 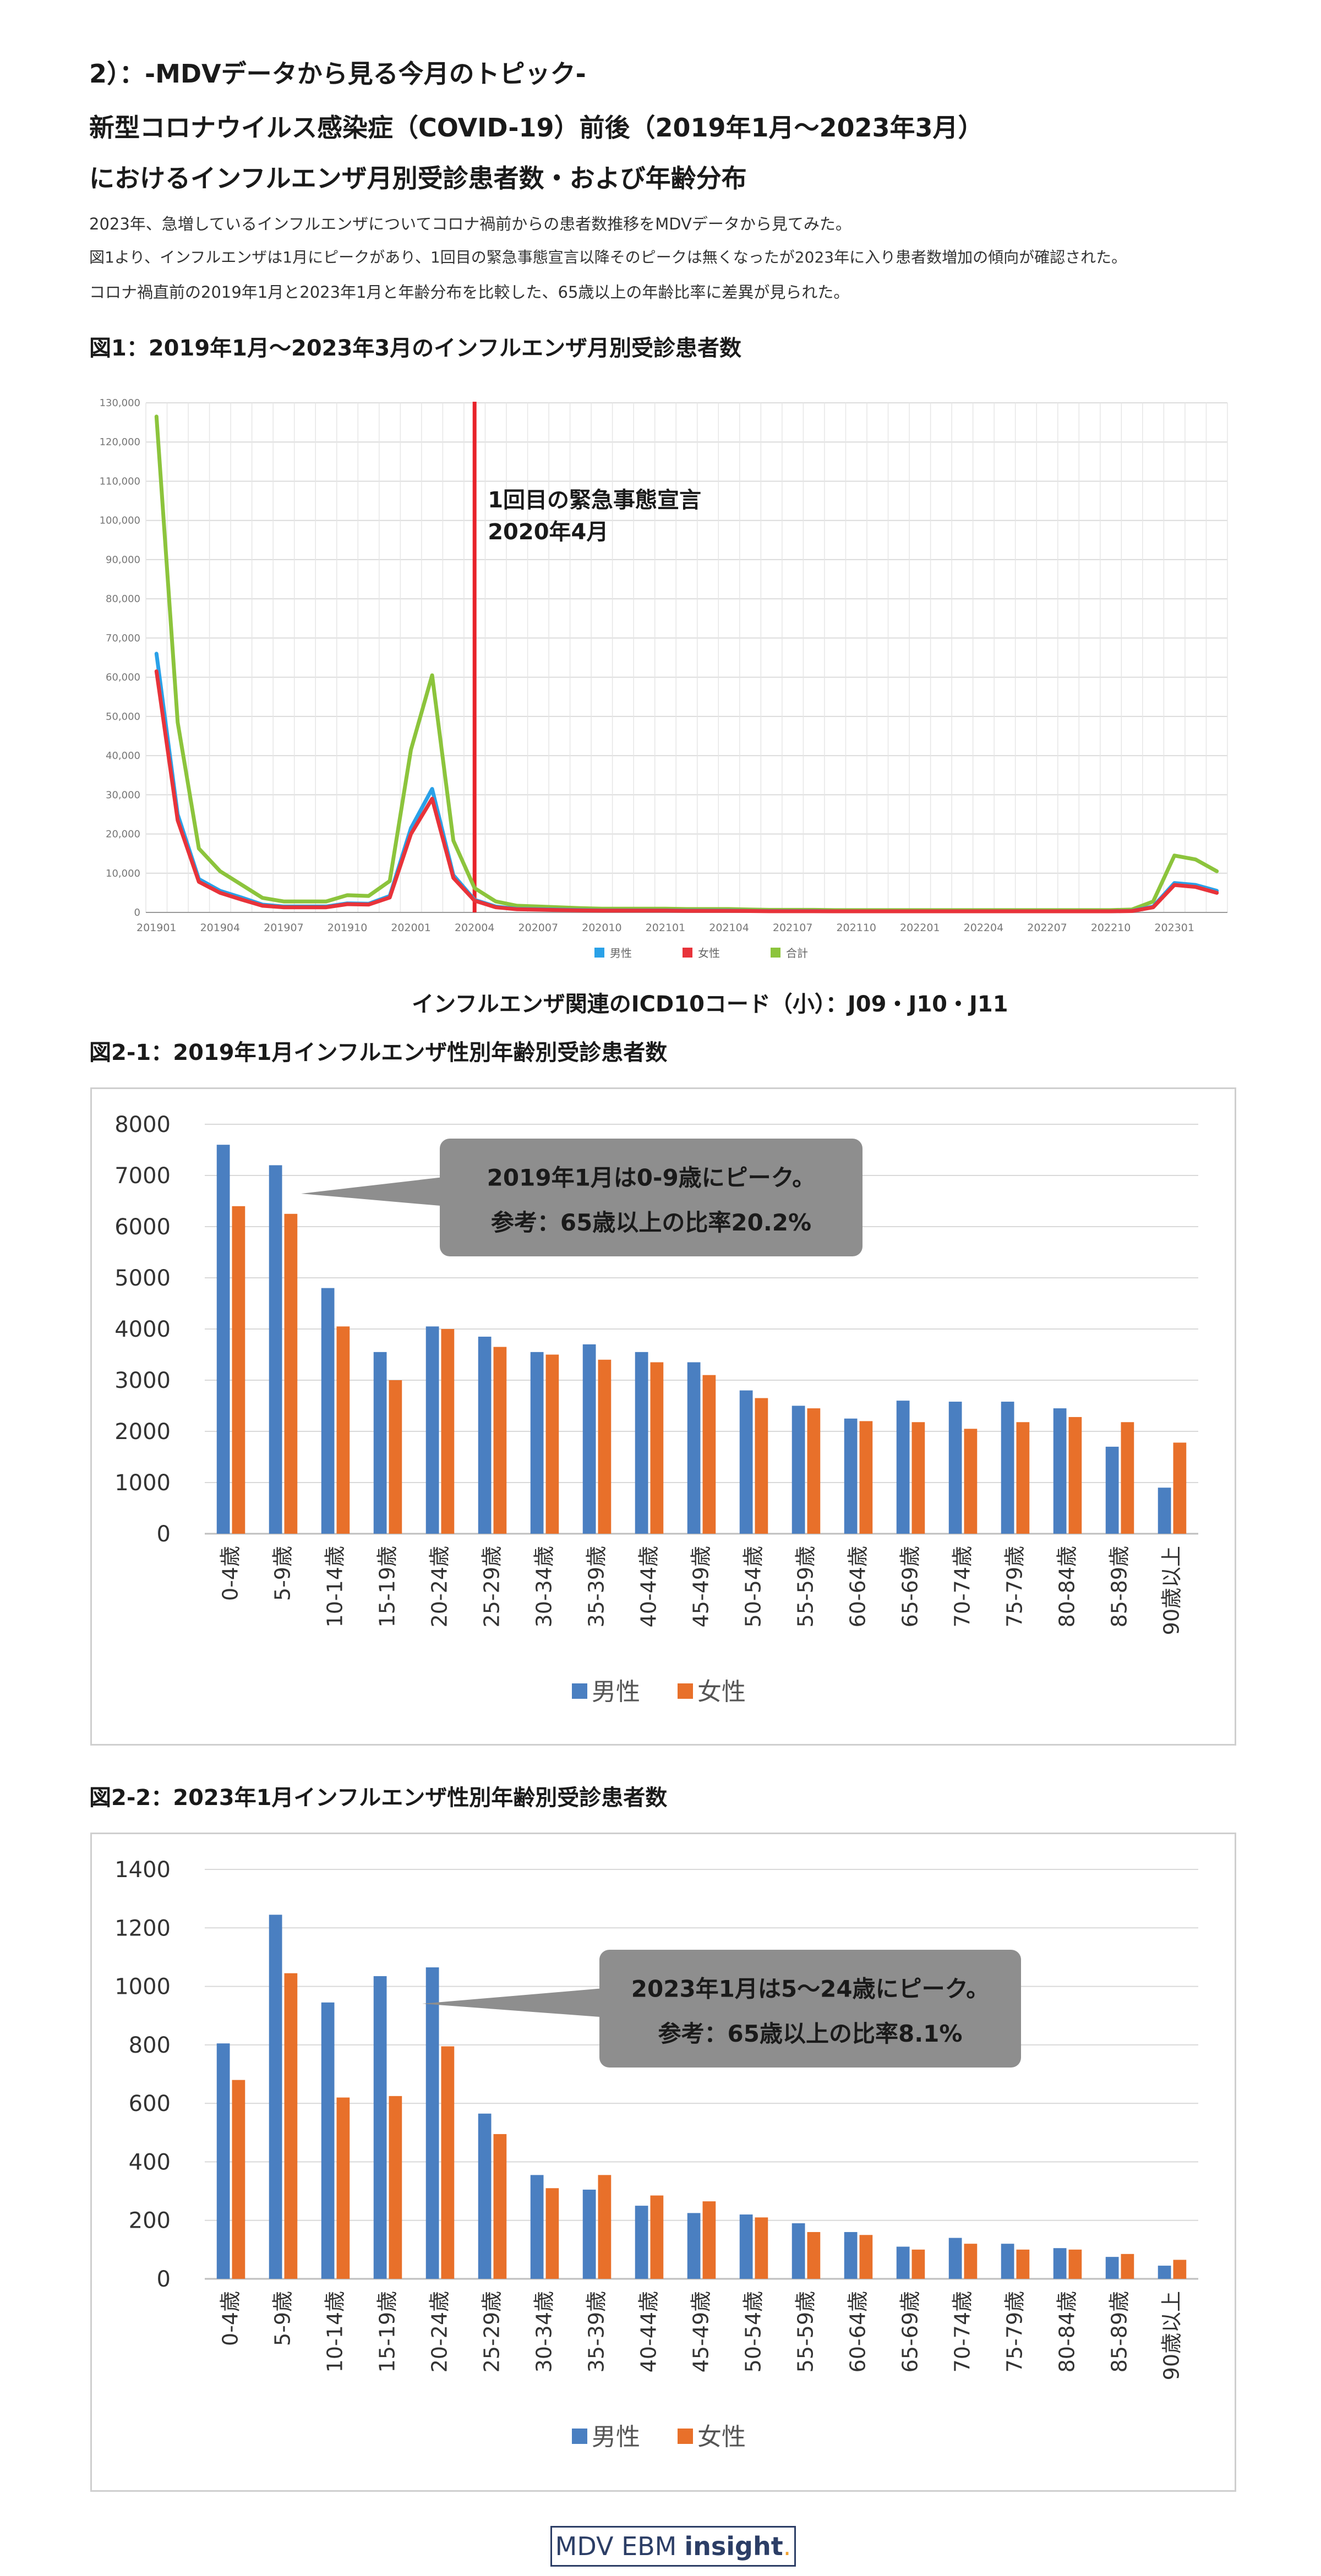 I want to click on y-tick-label: 30,000, so click(x=123, y=795).